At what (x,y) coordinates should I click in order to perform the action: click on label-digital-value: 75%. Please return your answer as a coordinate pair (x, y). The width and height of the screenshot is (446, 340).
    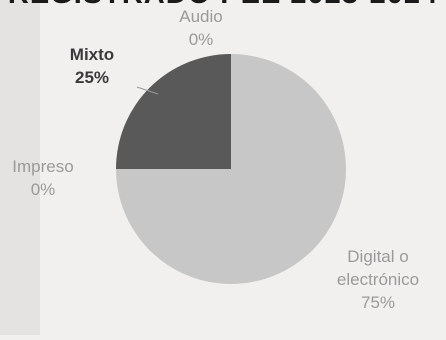
    Looking at the image, I should click on (378, 302).